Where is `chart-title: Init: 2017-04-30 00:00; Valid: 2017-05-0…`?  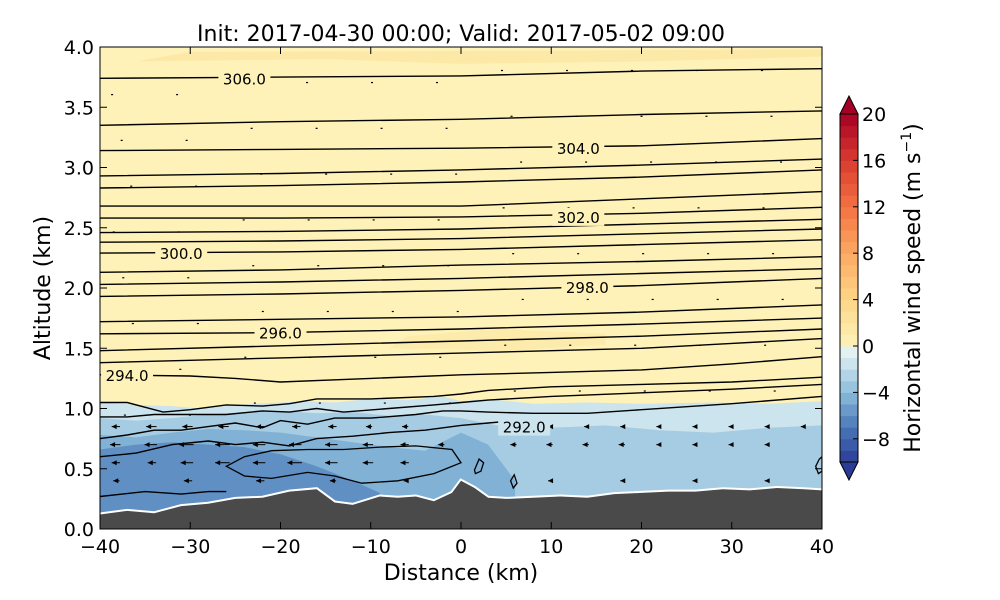 chart-title: Init: 2017-04-30 00:00; Valid: 2017-05-0… is located at coordinates (461, 34).